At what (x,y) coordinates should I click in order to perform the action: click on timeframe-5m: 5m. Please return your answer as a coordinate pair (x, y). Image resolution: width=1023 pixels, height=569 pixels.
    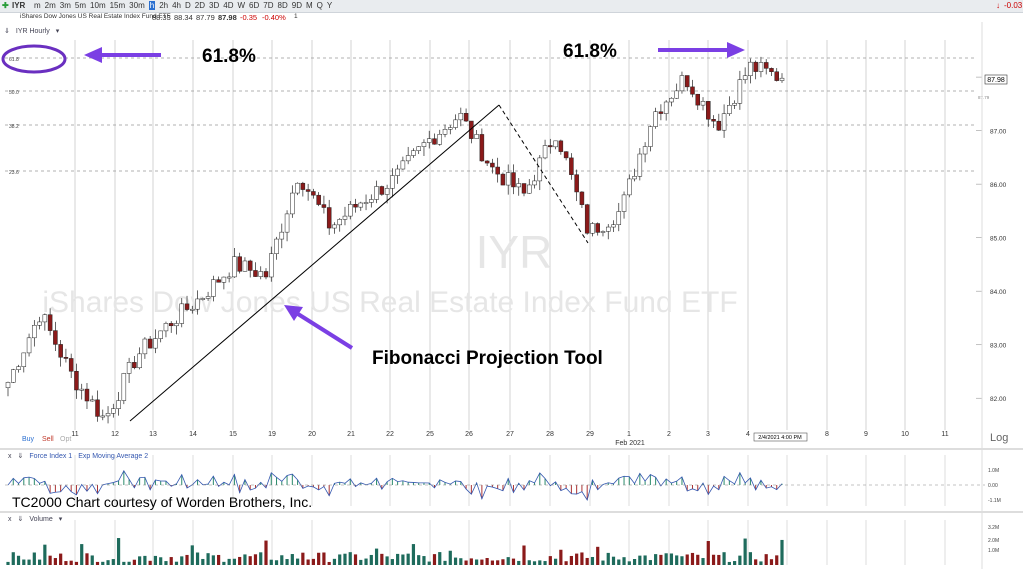
    Looking at the image, I should click on (80, 5).